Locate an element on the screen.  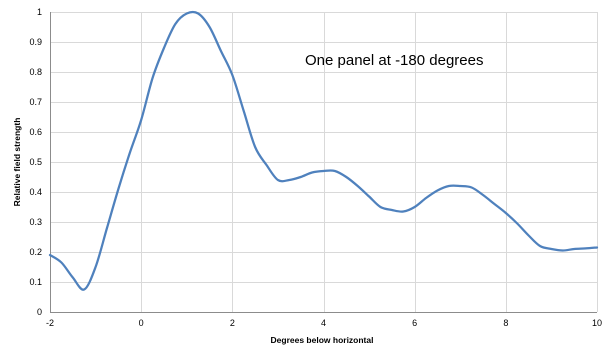
x-tick-label: -2 is located at coordinates (50, 323).